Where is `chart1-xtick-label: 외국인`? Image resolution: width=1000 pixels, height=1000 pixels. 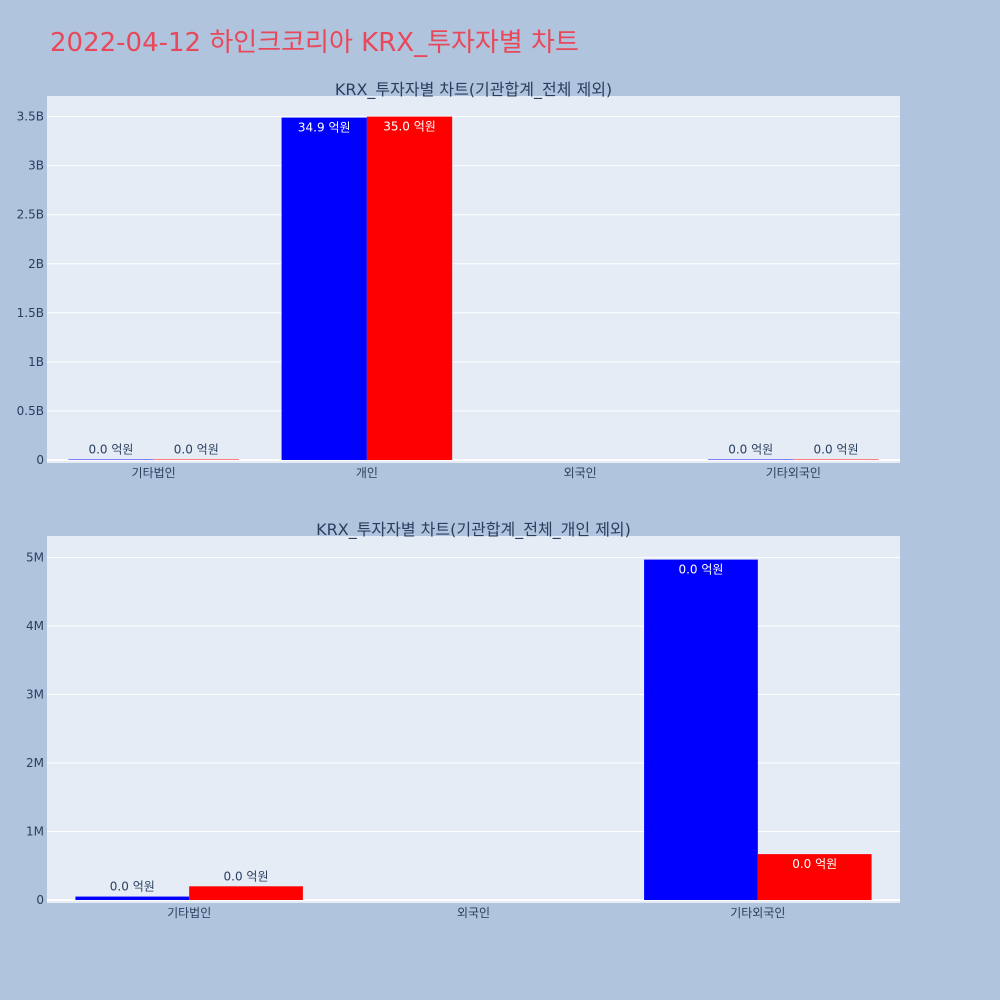 chart1-xtick-label: 외국인 is located at coordinates (580, 473).